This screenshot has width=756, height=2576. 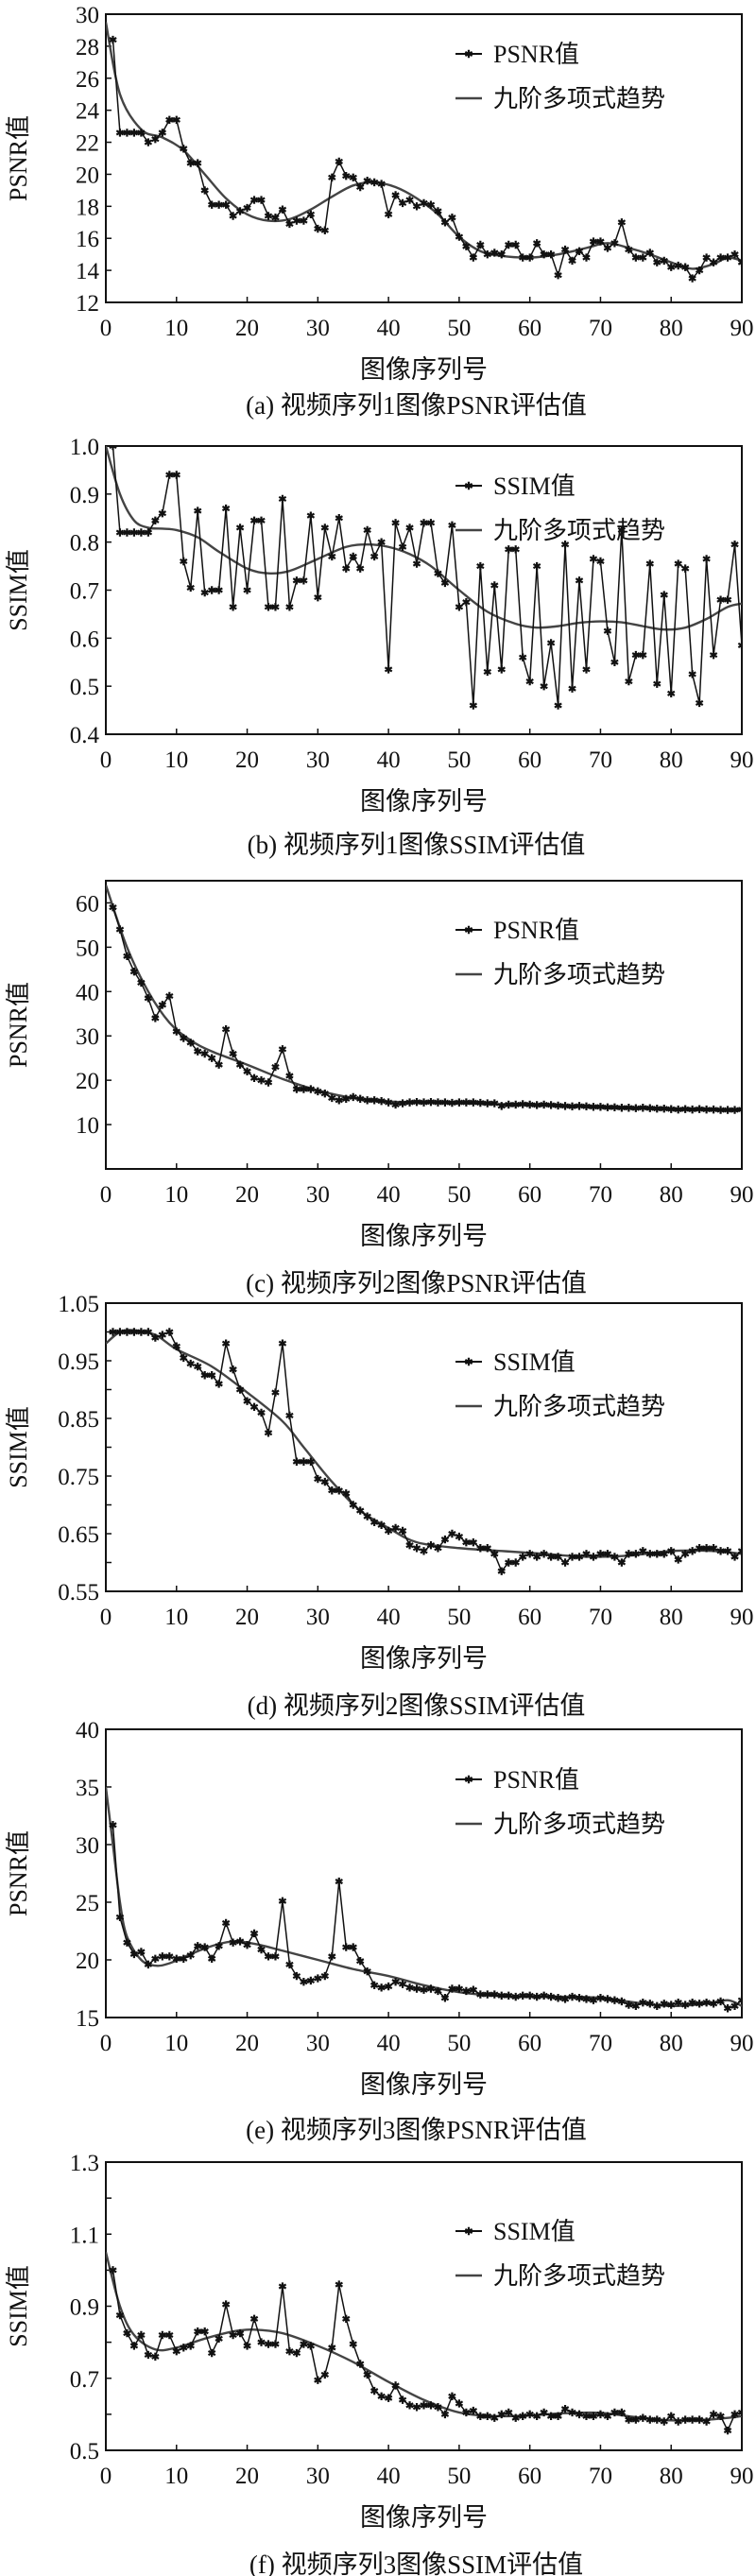 What do you see at coordinates (742, 760) in the screenshot?
I see `x-tick-label: 90` at bounding box center [742, 760].